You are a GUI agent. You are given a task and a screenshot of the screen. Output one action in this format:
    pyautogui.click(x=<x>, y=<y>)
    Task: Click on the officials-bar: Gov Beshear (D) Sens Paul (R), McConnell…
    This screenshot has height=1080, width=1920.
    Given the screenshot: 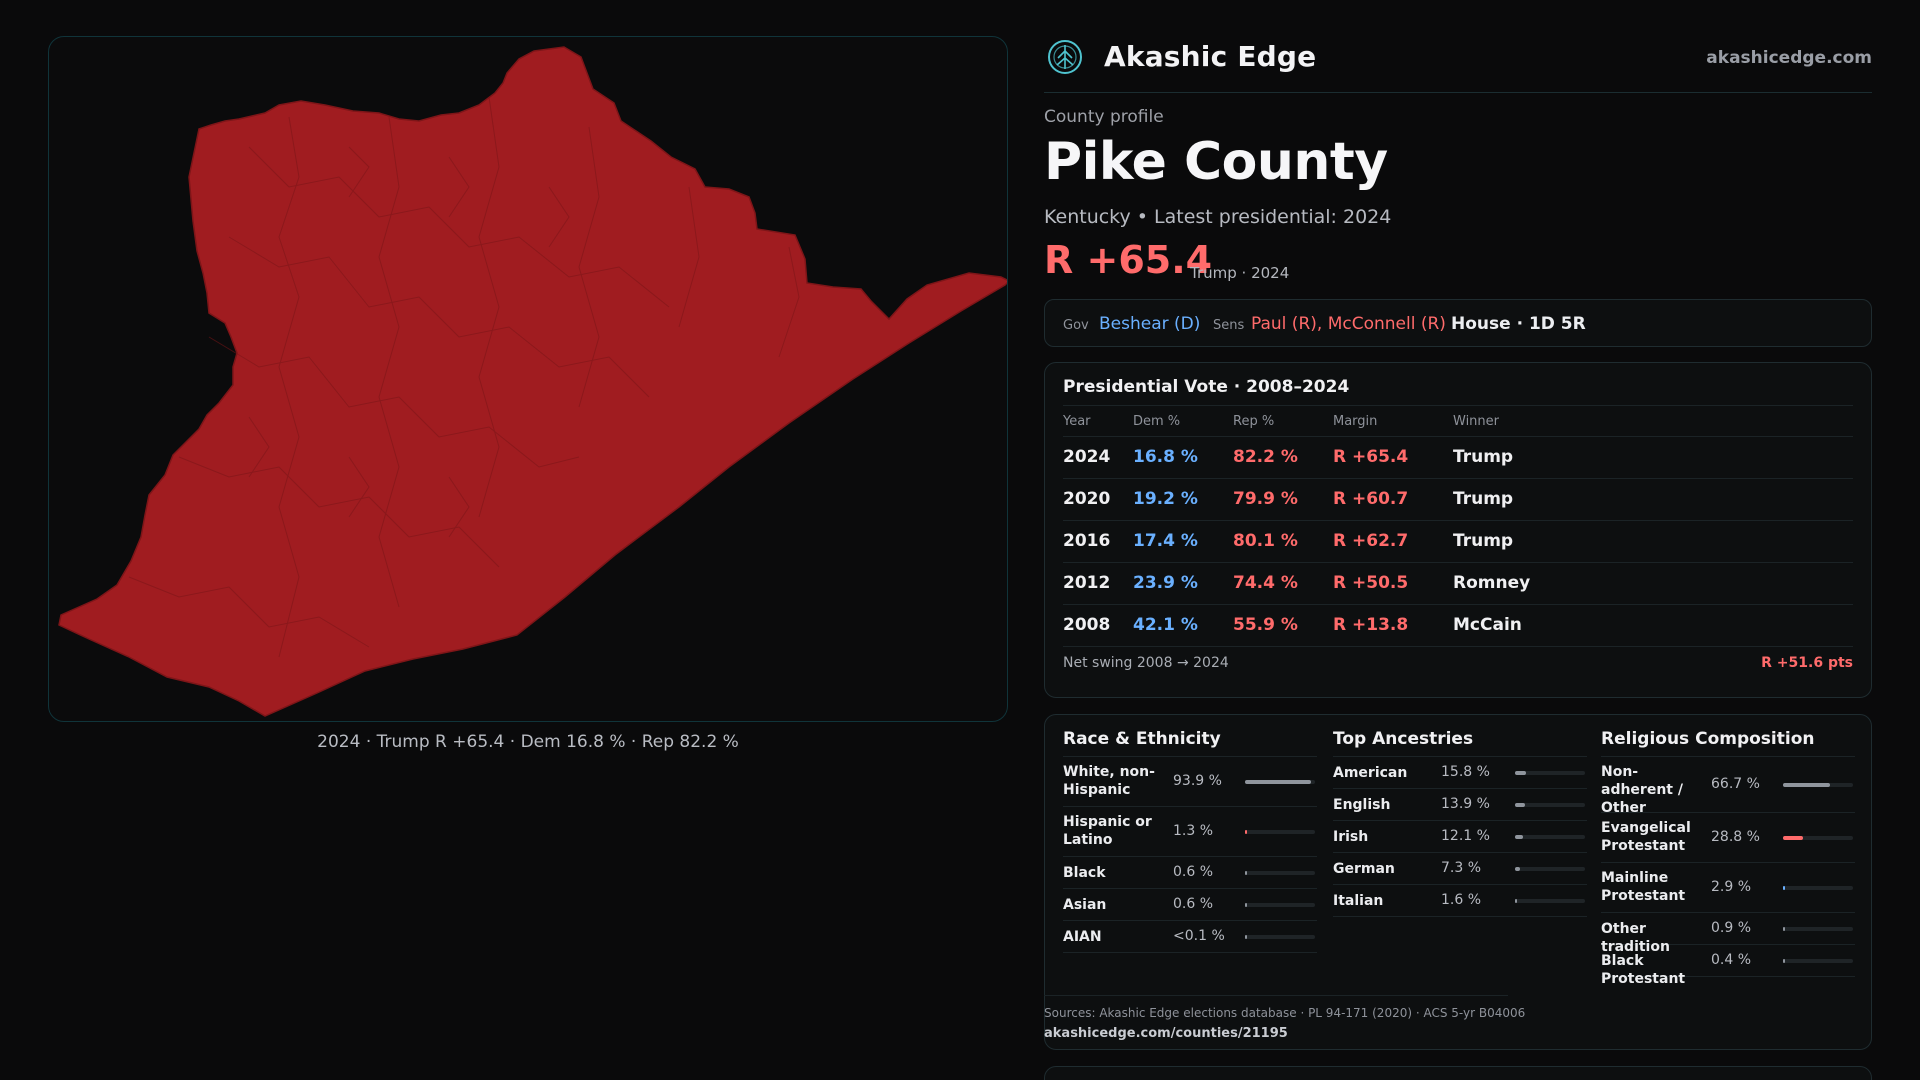 What is the action you would take?
    pyautogui.click(x=1458, y=323)
    